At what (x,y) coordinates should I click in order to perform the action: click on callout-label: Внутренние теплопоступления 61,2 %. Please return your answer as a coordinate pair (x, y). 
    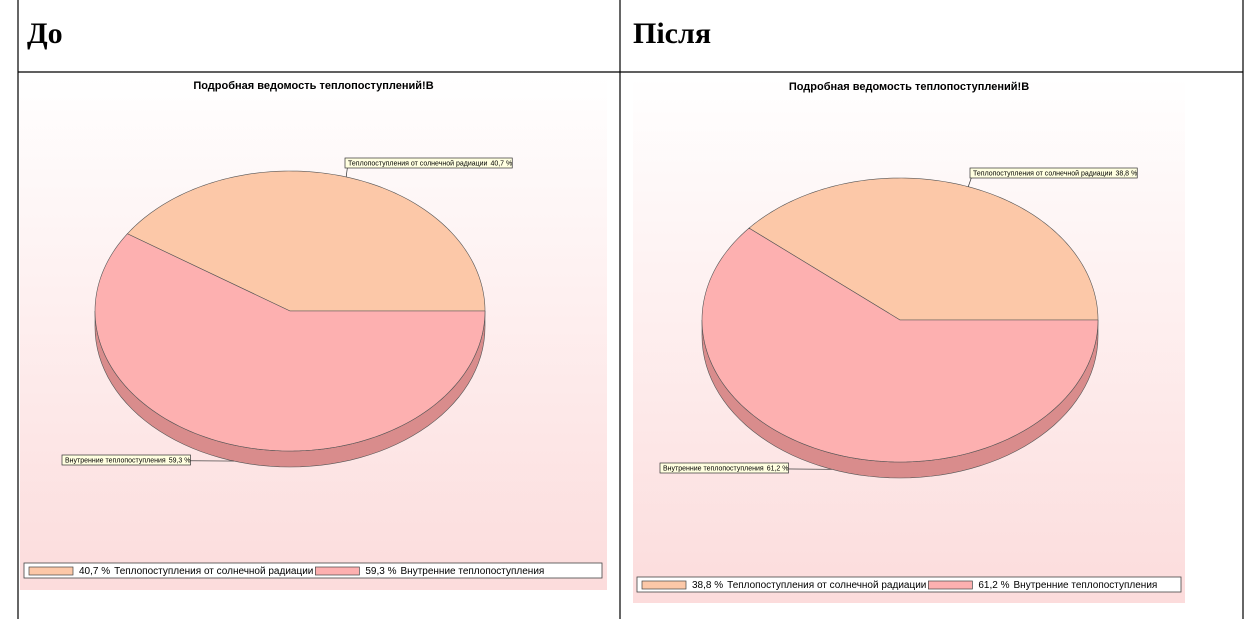
    Looking at the image, I should click on (725, 468).